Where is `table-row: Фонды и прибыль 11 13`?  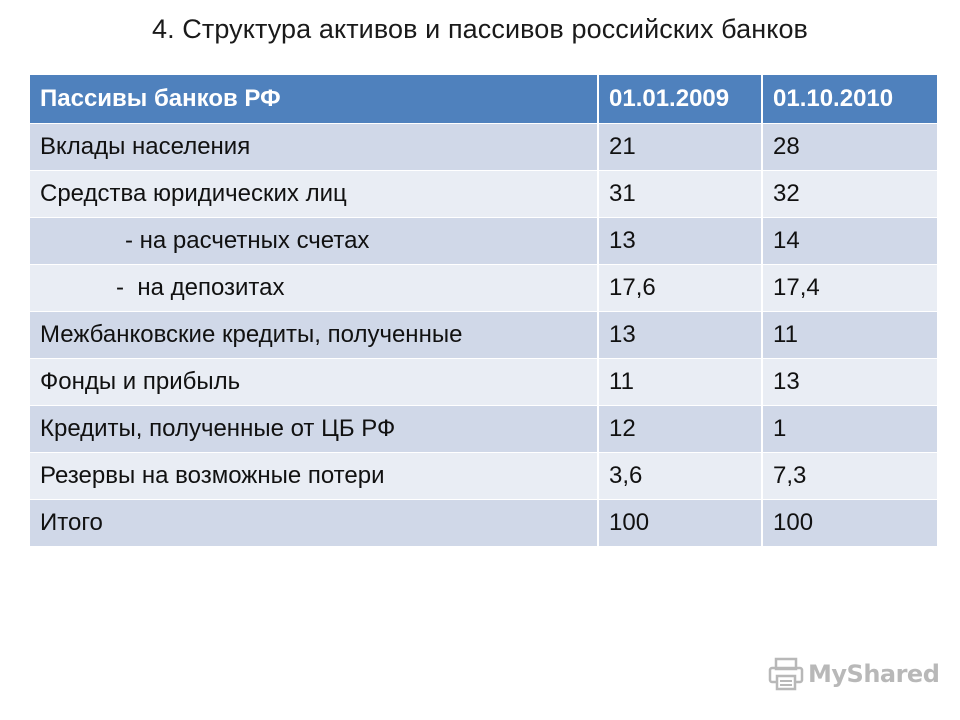
table-row: Фонды и прибыль 11 13 is located at coordinates (483, 382).